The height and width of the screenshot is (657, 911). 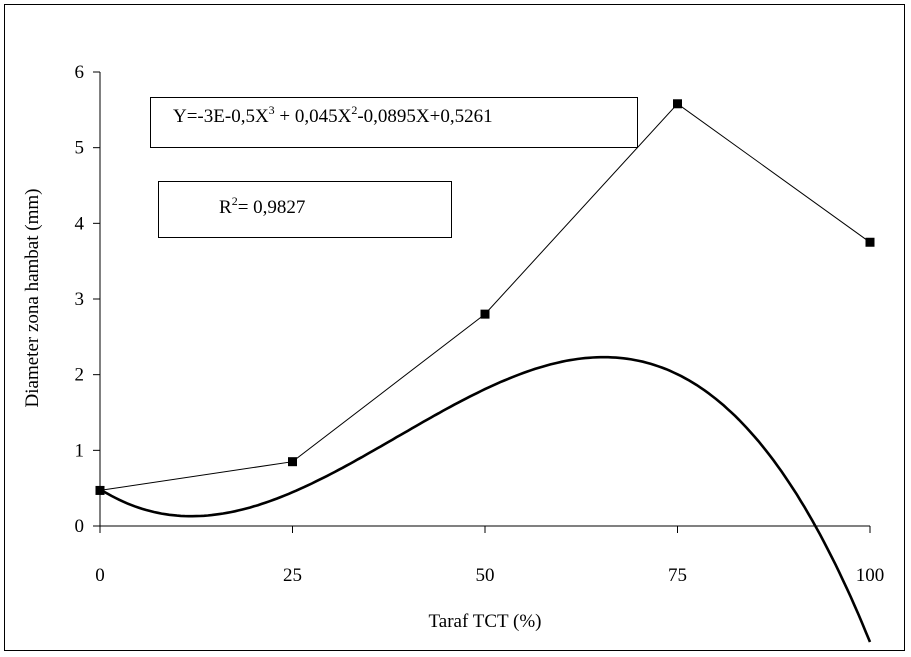 What do you see at coordinates (313, 116) in the screenshot?
I see `equation-text-mid: + 0,045X` at bounding box center [313, 116].